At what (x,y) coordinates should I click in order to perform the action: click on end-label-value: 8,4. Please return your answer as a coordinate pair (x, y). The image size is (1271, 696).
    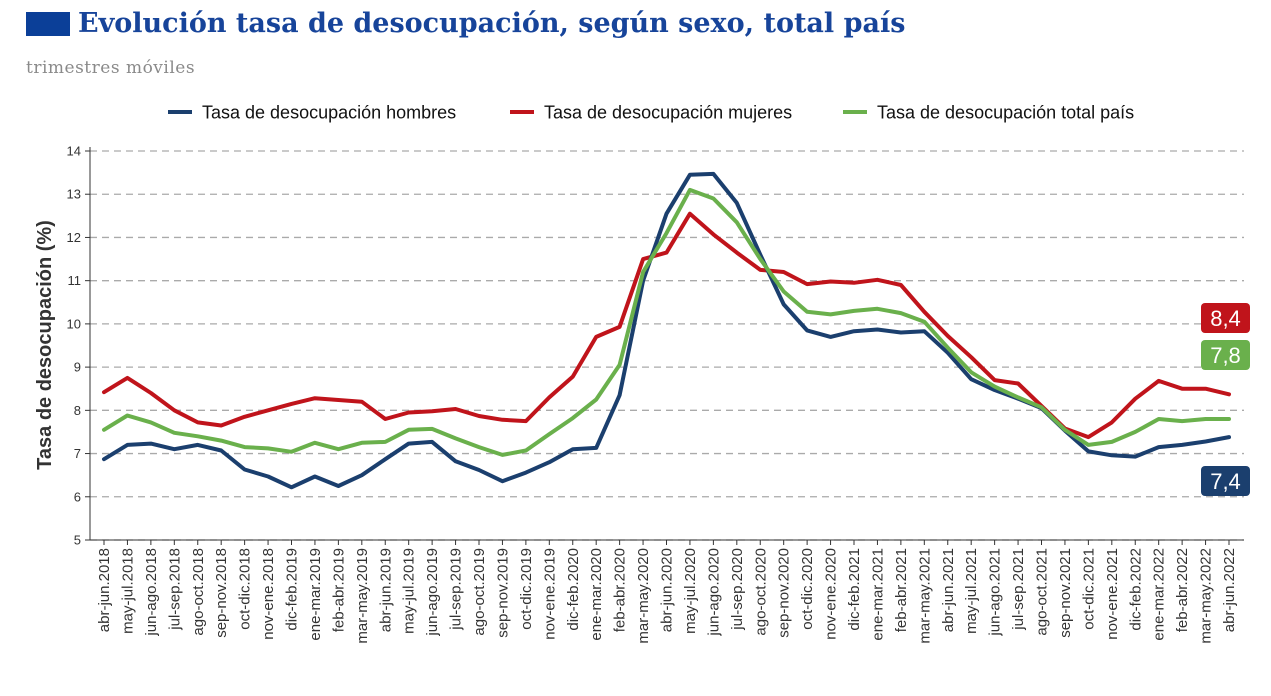
    Looking at the image, I should click on (1225, 318).